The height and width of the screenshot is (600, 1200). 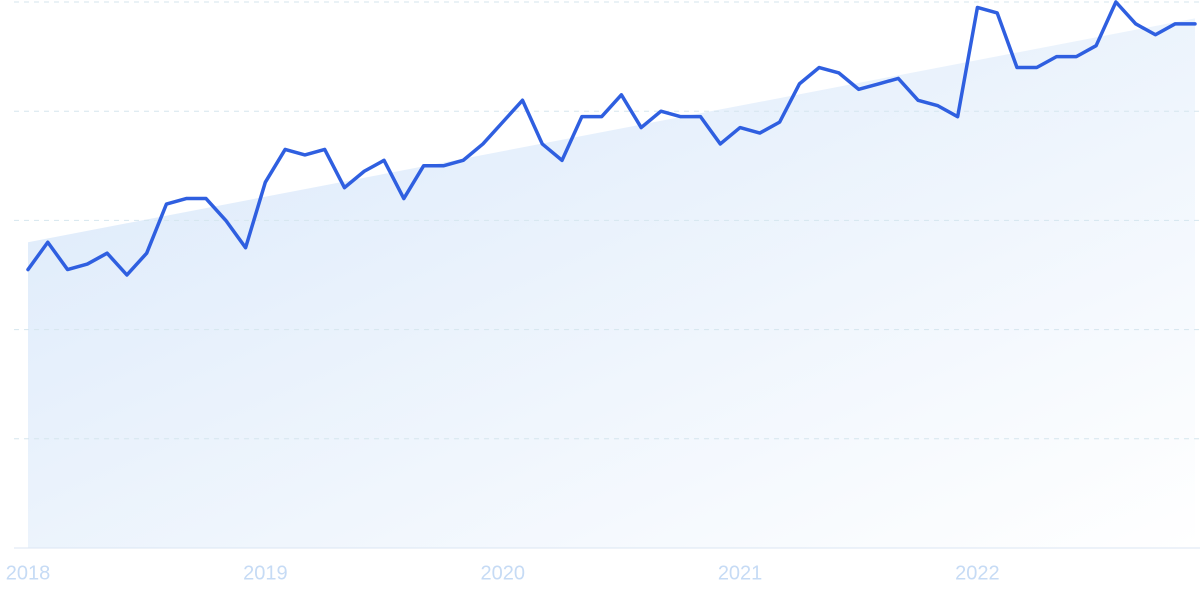 What do you see at coordinates (265, 573) in the screenshot?
I see `x-tick-label: 2019` at bounding box center [265, 573].